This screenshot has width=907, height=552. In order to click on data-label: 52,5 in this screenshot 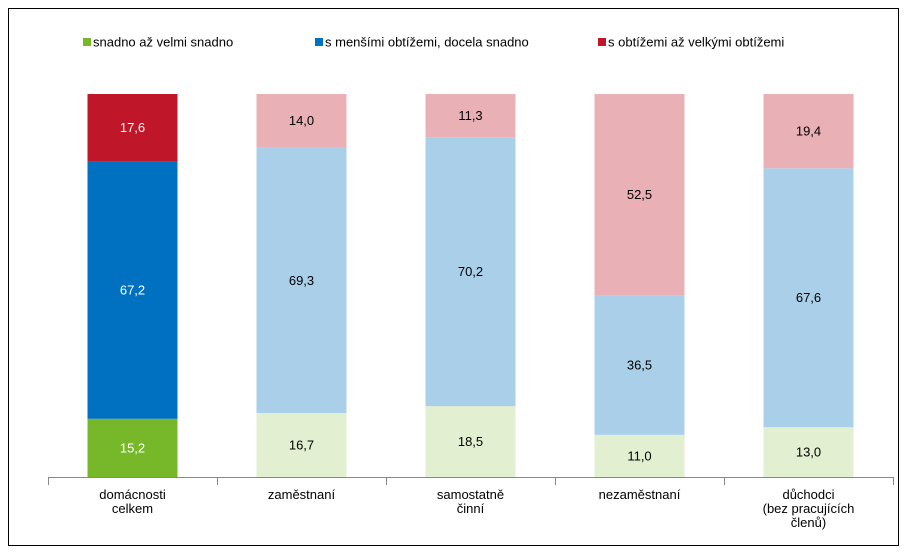, I will do `click(639, 194)`.